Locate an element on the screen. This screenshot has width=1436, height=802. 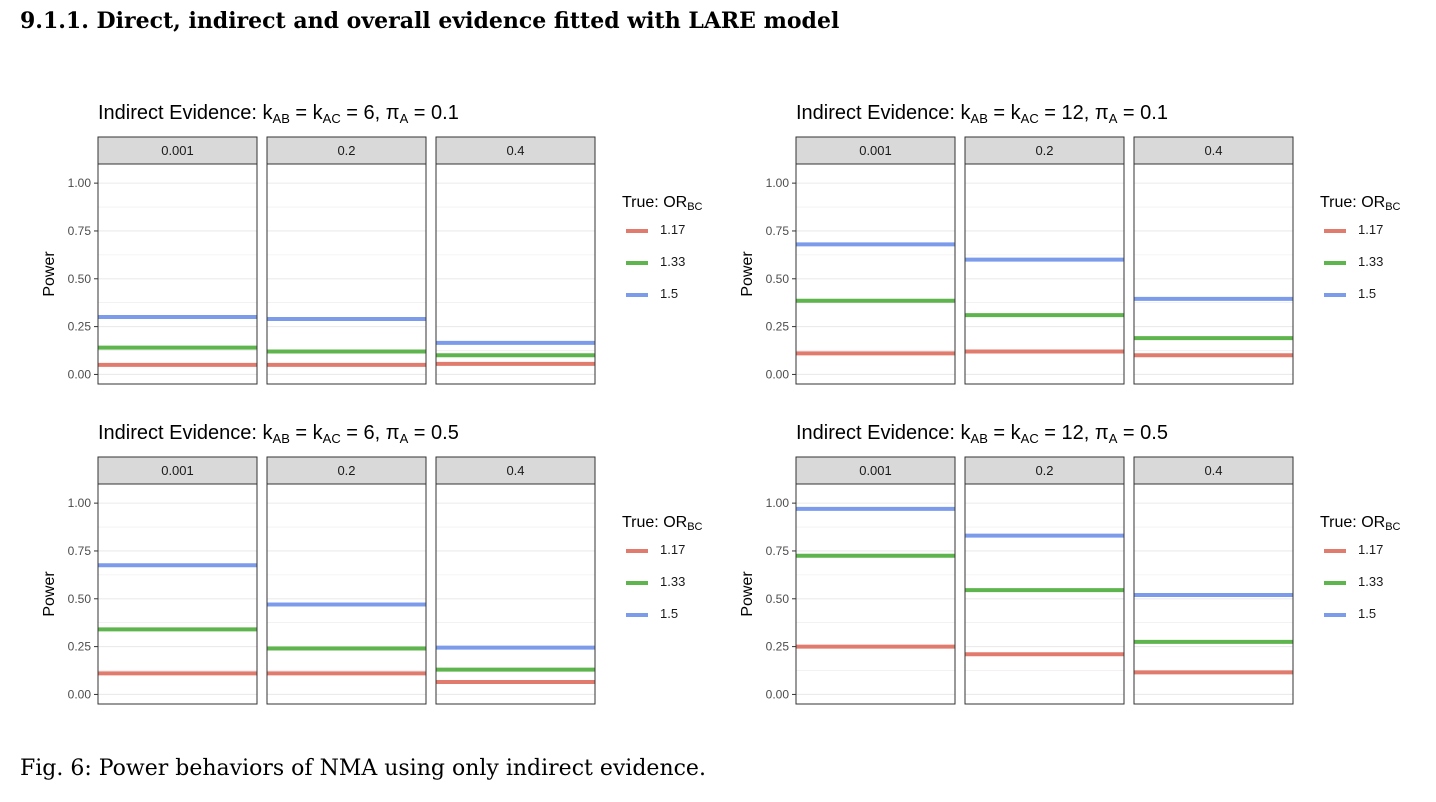
legend-title-sub: BC is located at coordinates (695, 527).